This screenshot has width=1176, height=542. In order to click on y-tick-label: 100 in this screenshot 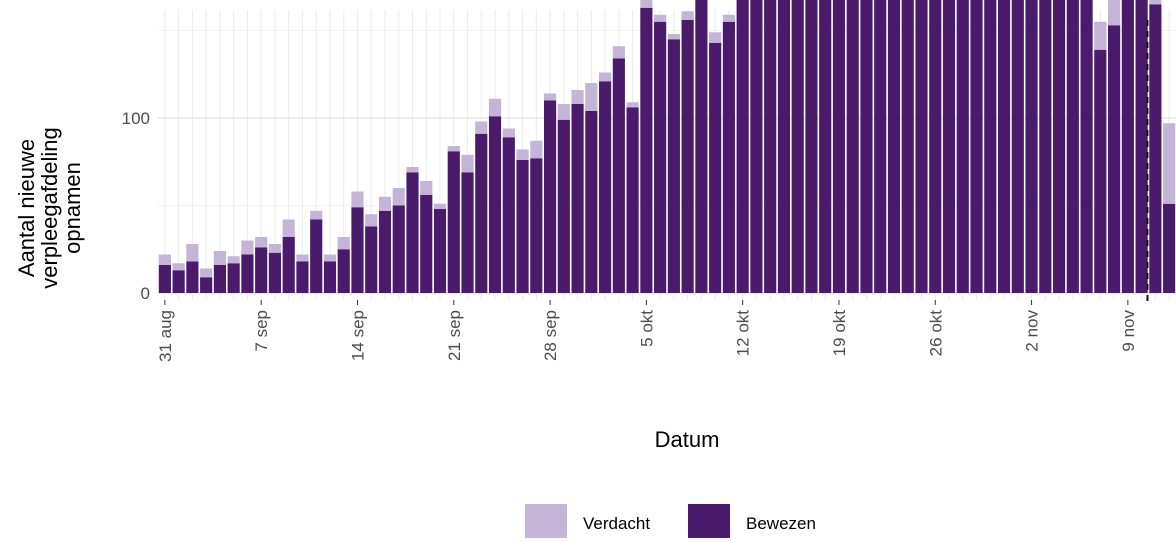, I will do `click(136, 118)`.